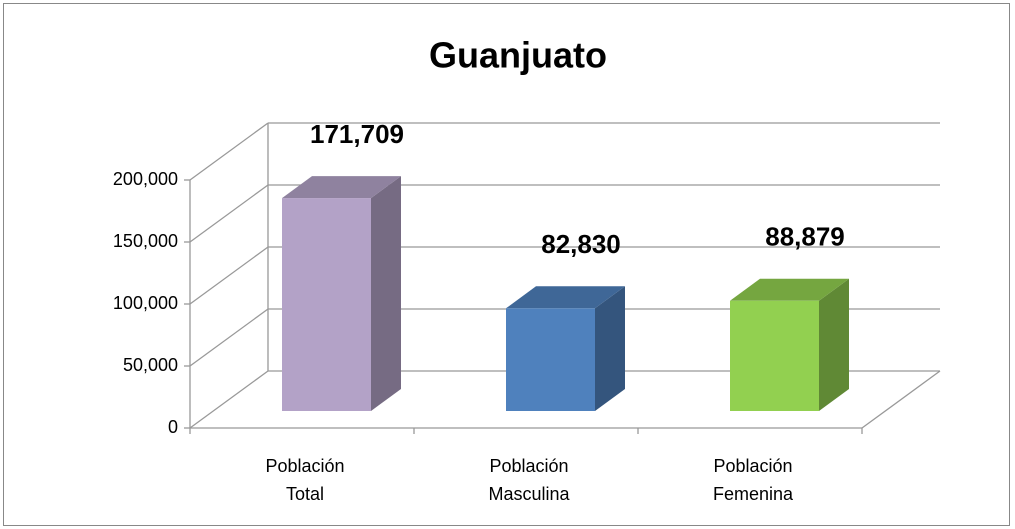  Describe the element at coordinates (145, 241) in the screenshot. I see `y-tick-label: 150,000` at that location.